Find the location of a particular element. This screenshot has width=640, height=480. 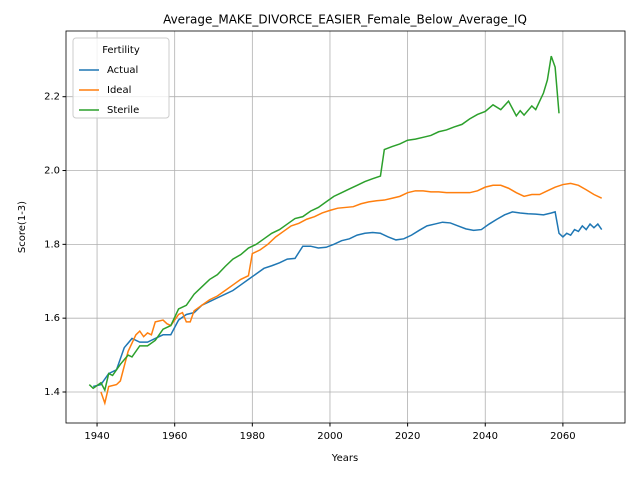

legend-label: Actual is located at coordinates (122, 70).